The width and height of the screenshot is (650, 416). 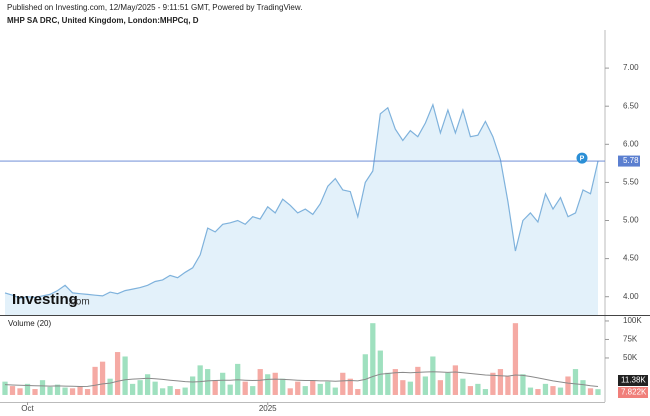 I want to click on last-value-label: 7.822K, so click(x=634, y=392).